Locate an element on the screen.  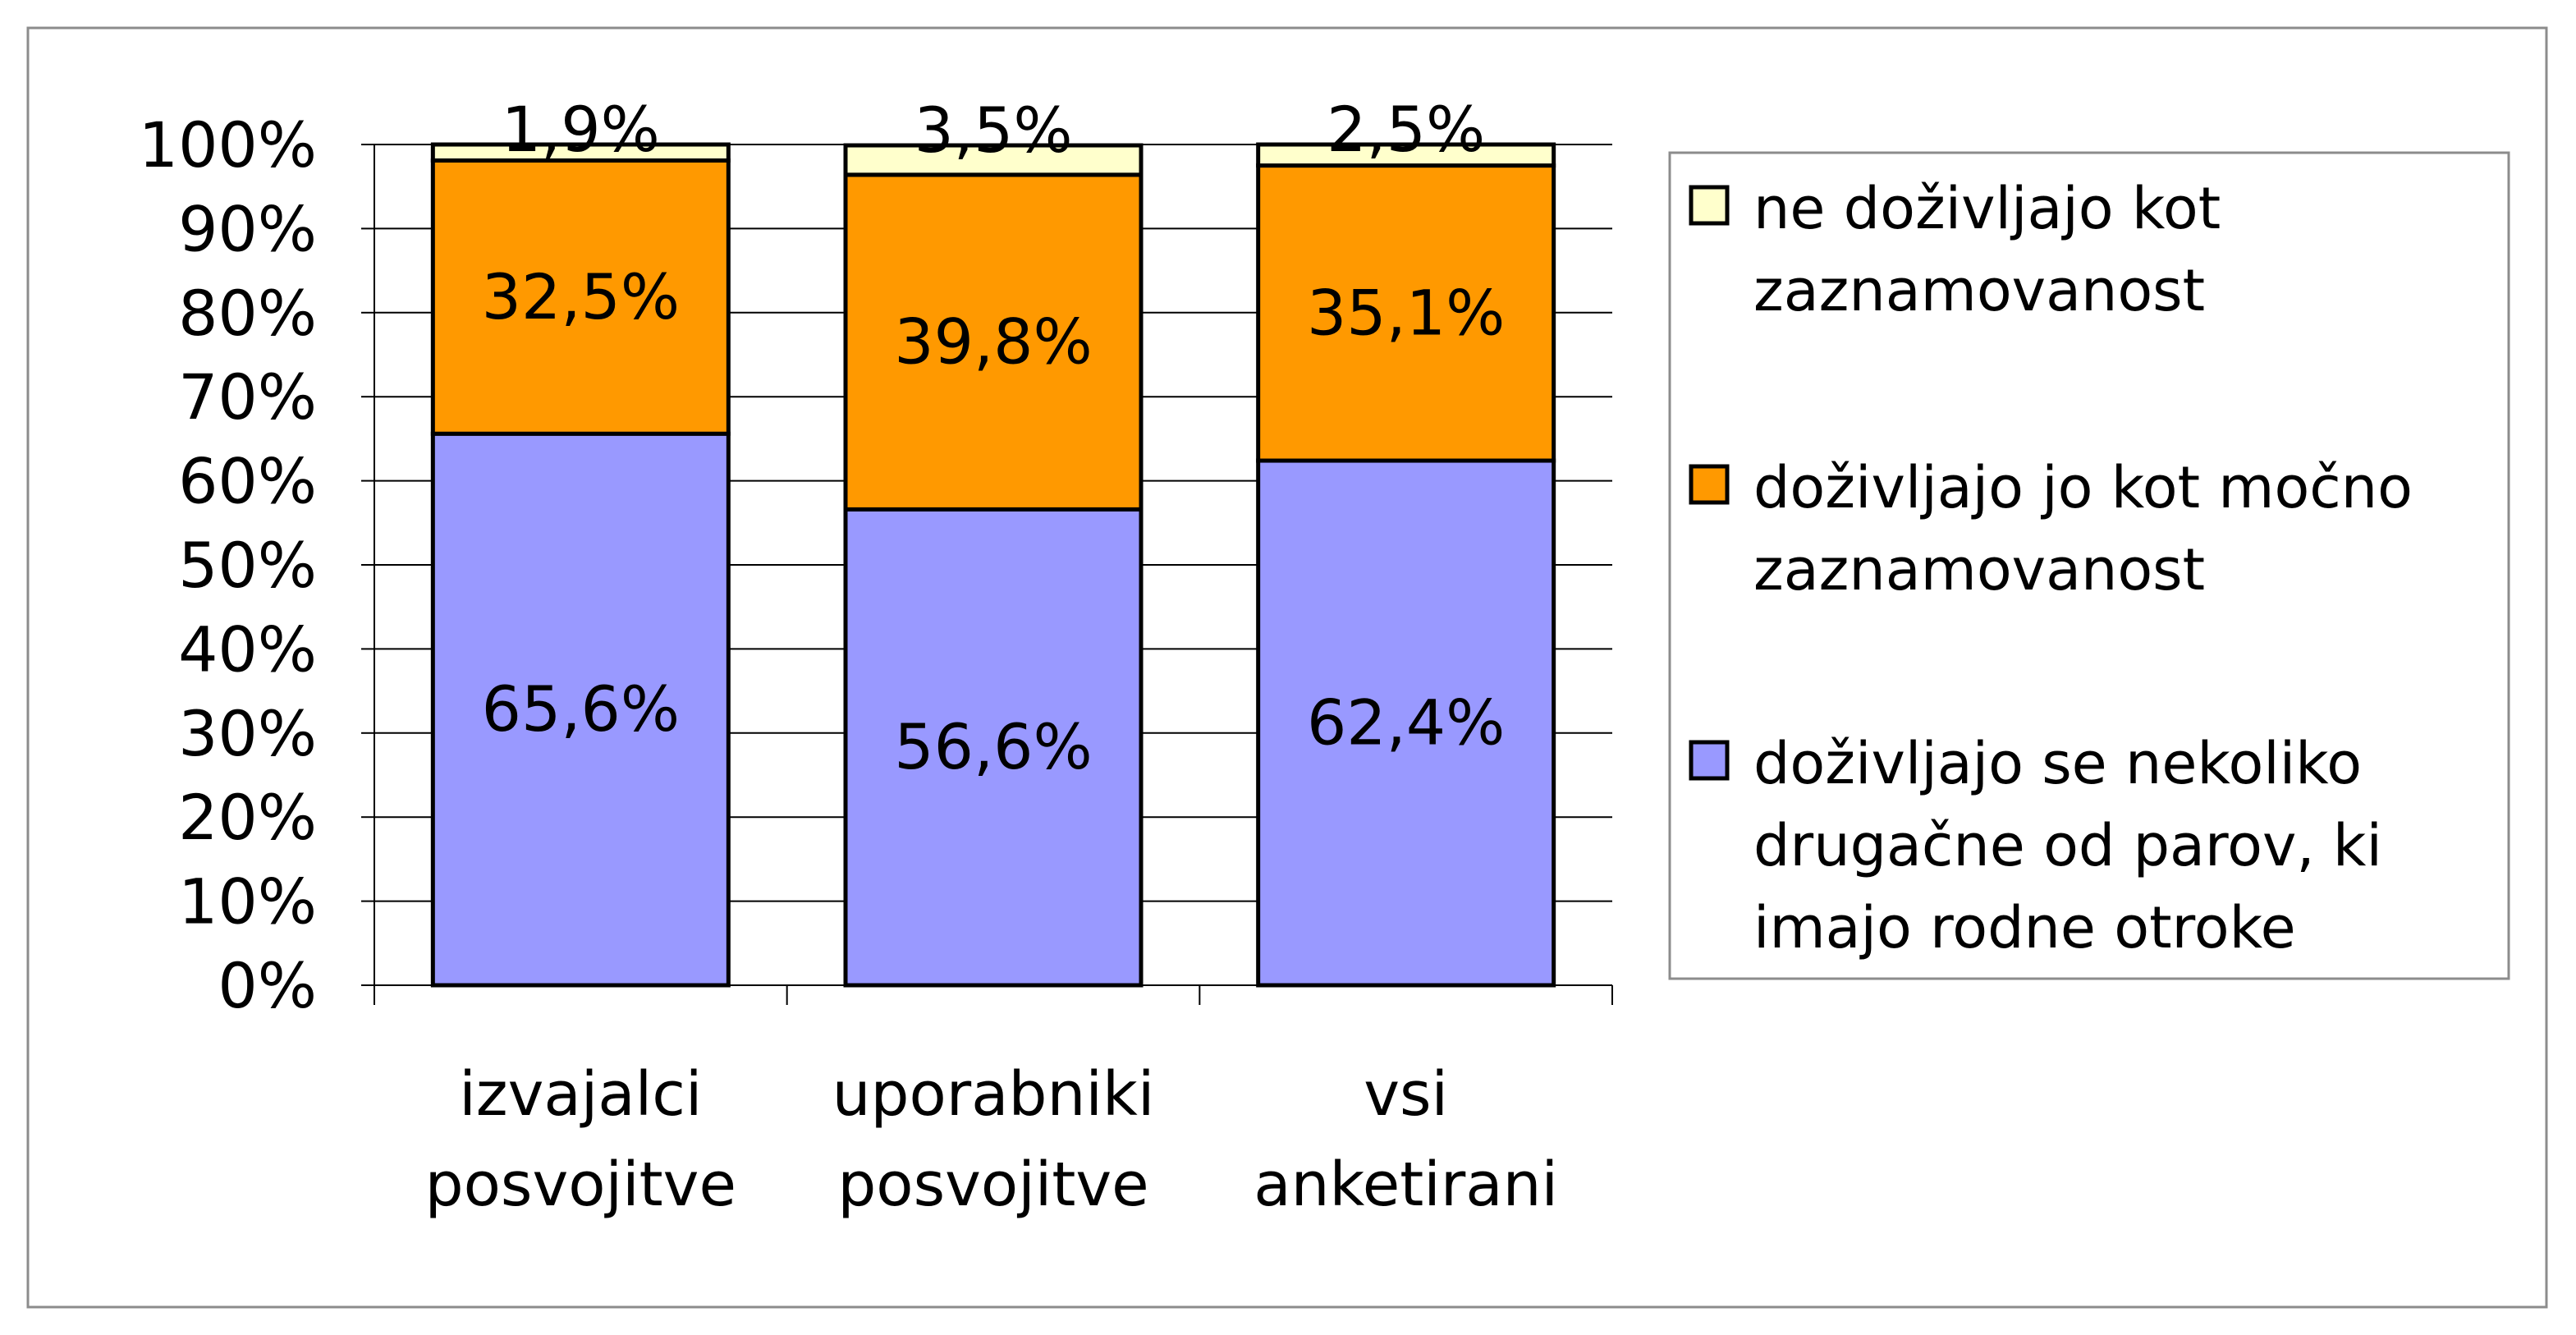
data-label: 56,6% is located at coordinates (993, 746).